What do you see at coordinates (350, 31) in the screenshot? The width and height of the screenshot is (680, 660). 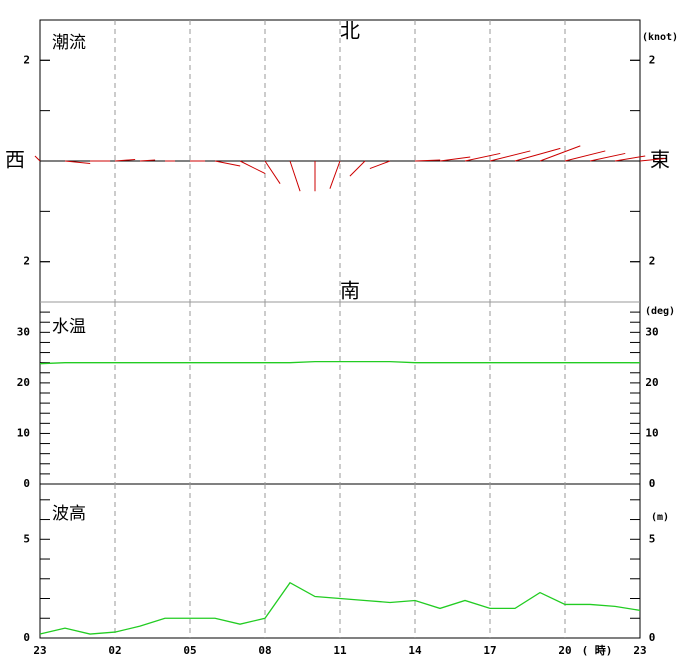 I see `north-label: 北` at bounding box center [350, 31].